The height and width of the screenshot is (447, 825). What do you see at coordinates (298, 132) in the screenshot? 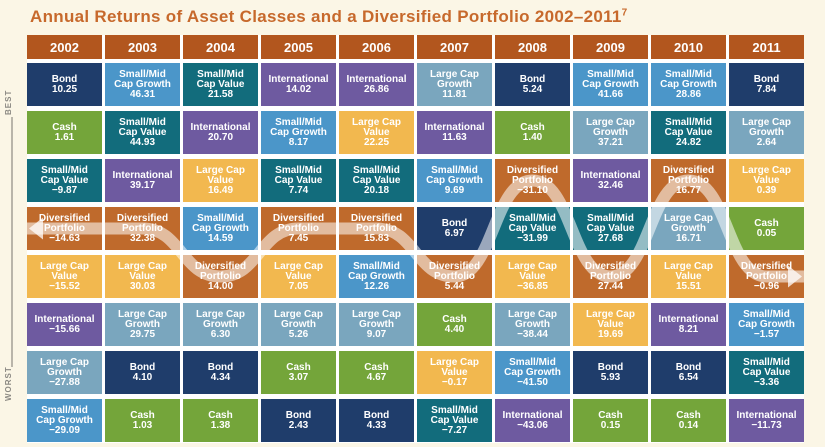
I see `asset-cell: Small/Mid Cap Growth 8.17` at bounding box center [298, 132].